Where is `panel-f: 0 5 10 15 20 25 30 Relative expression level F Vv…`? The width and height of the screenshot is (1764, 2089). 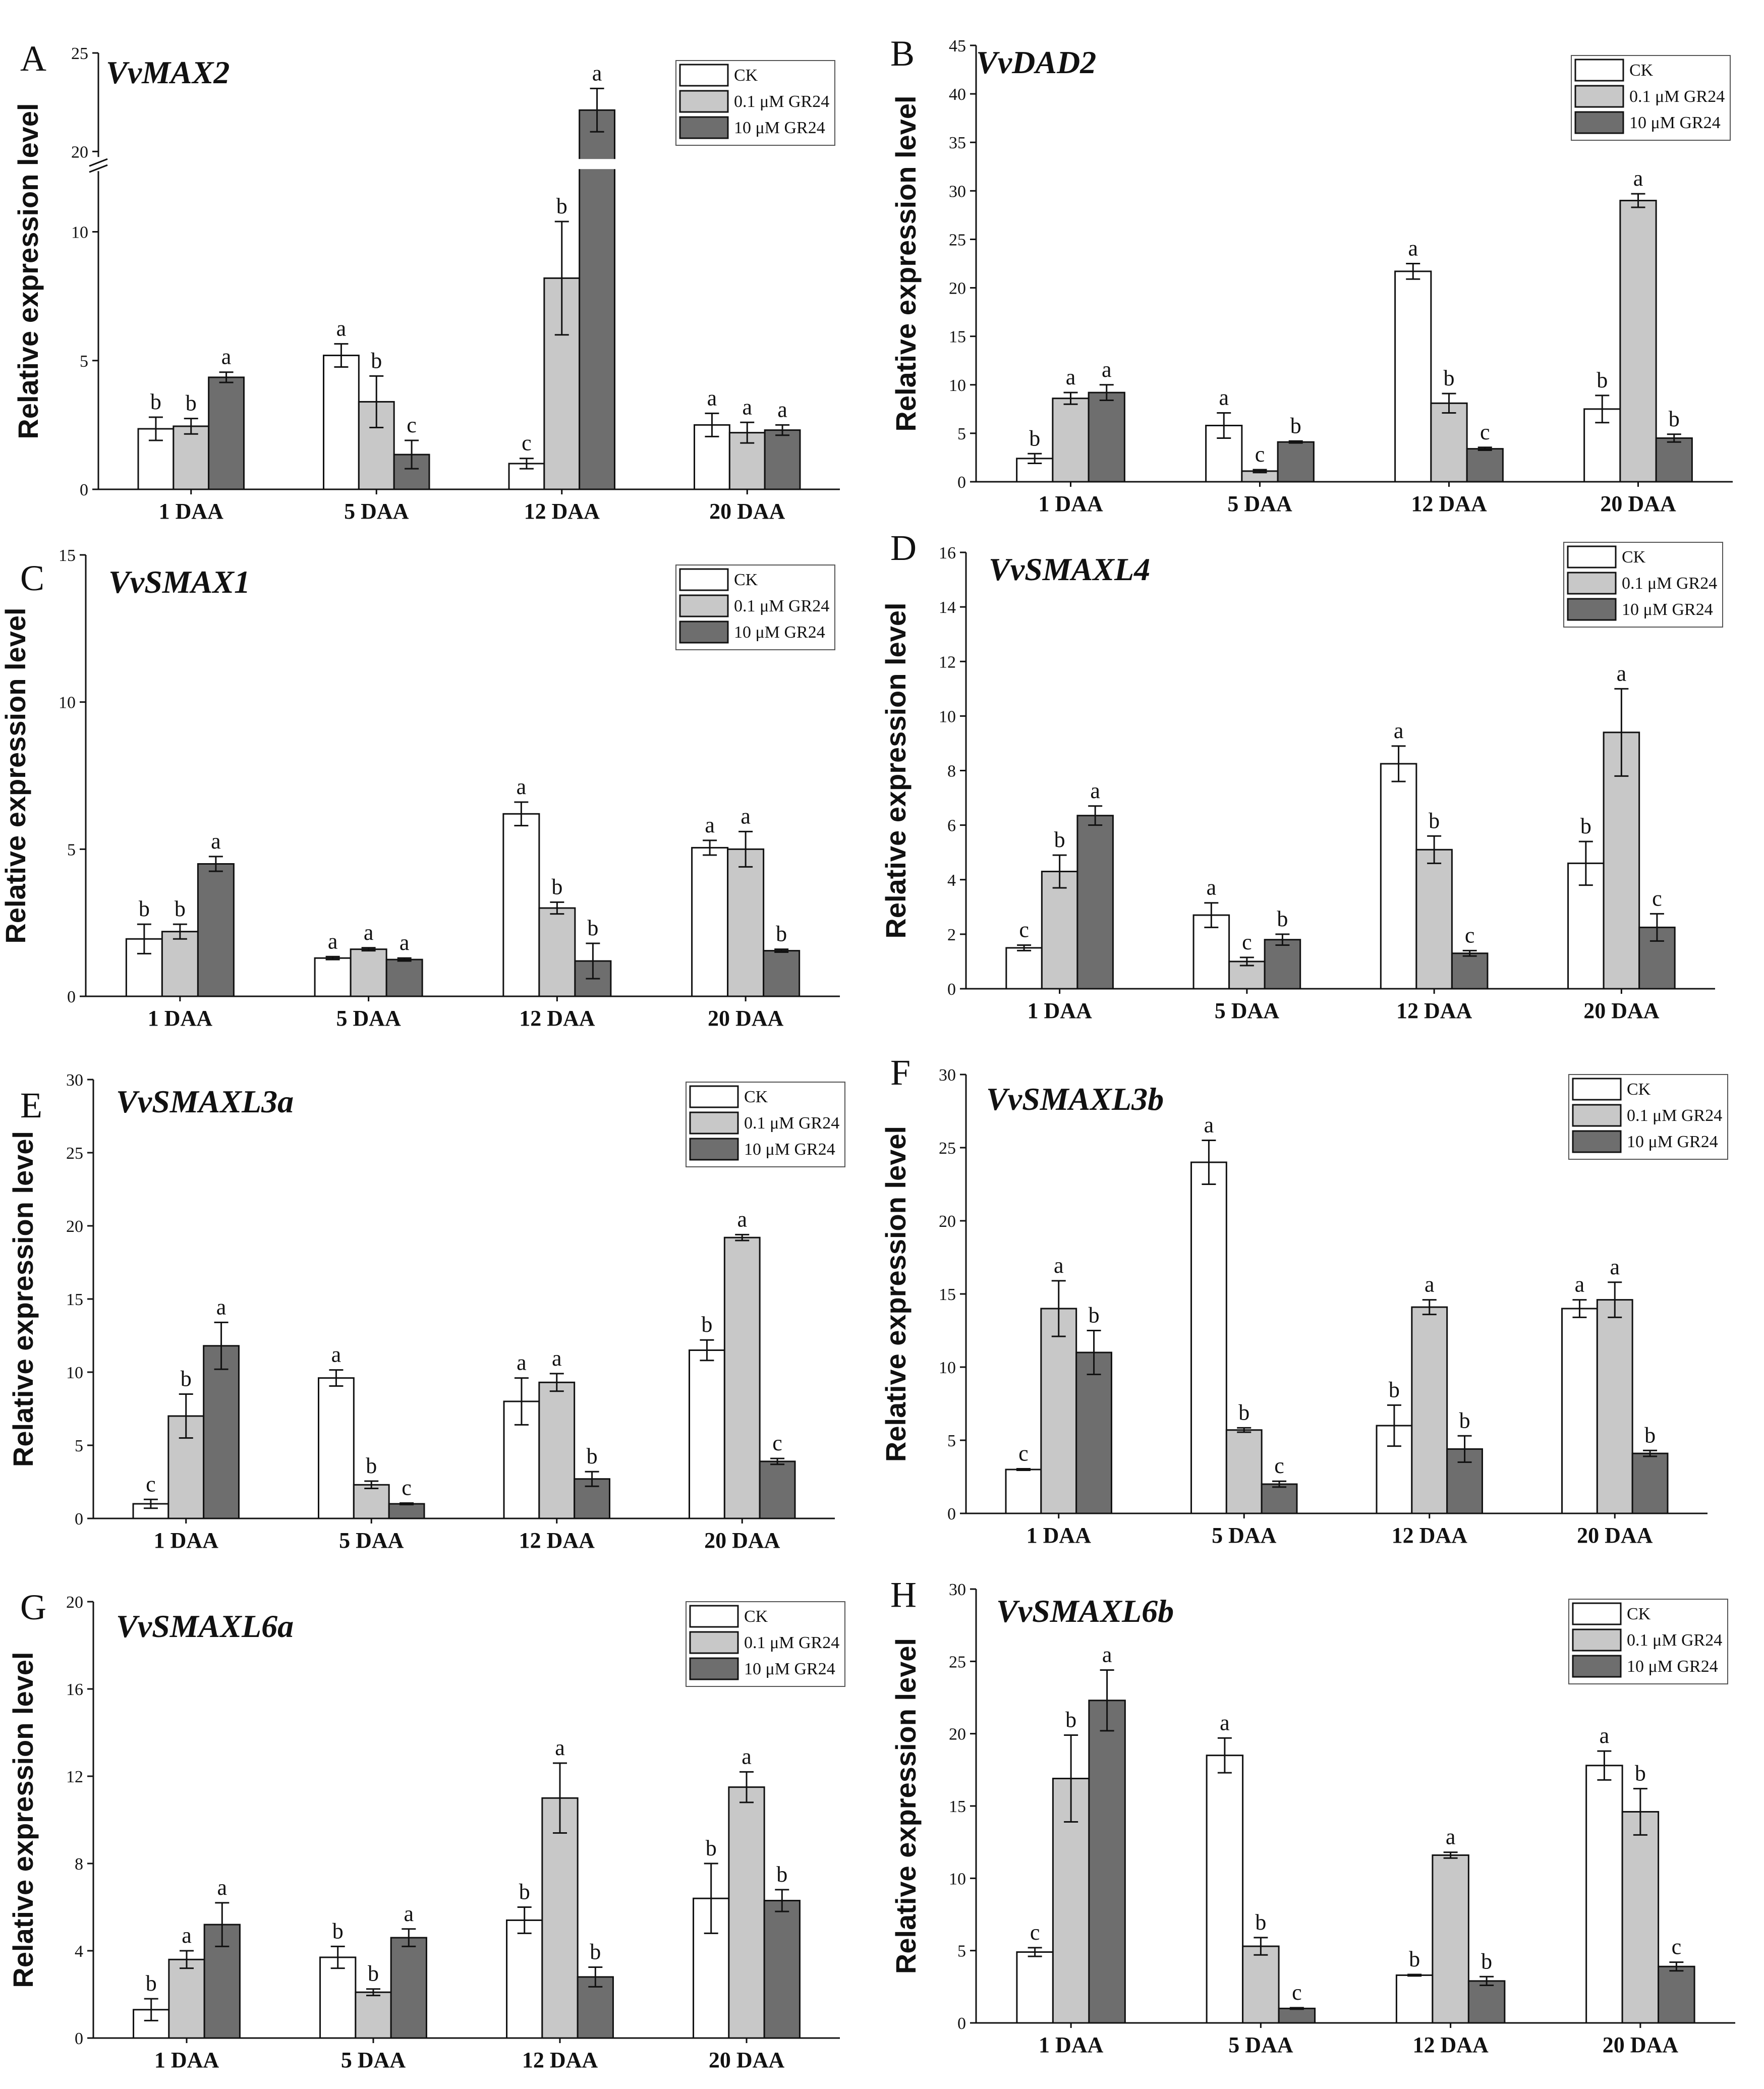 panel-f: 0 5 10 15 20 25 30 Relative expression level F Vv… is located at coordinates (1304, 1300).